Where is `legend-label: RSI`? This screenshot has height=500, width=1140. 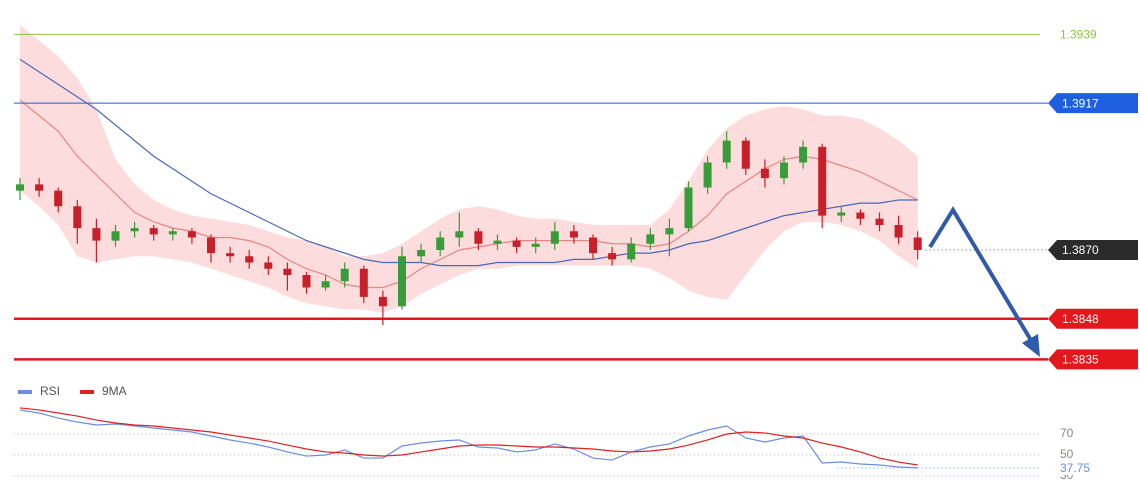
legend-label: RSI is located at coordinates (50, 391).